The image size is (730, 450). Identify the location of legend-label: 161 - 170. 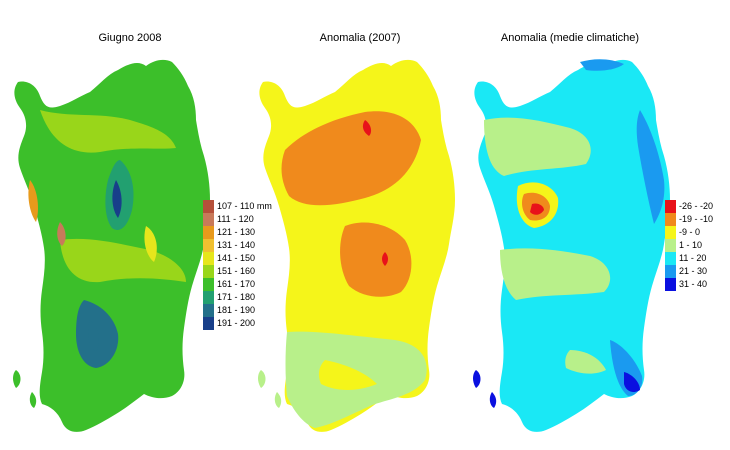
(236, 284).